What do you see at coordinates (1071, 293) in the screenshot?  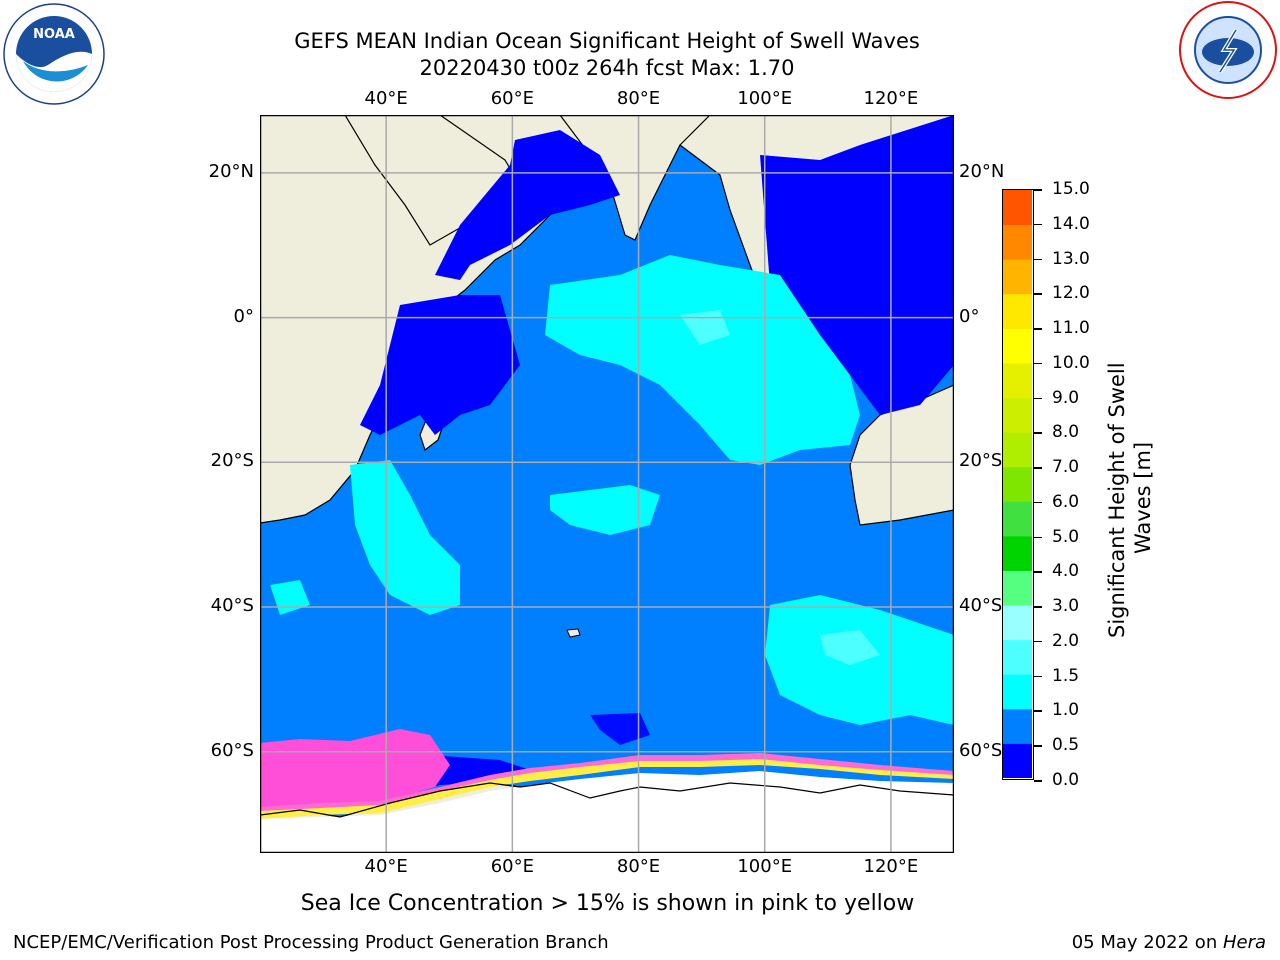 I see `colorbar-tick-label: 12.0` at bounding box center [1071, 293].